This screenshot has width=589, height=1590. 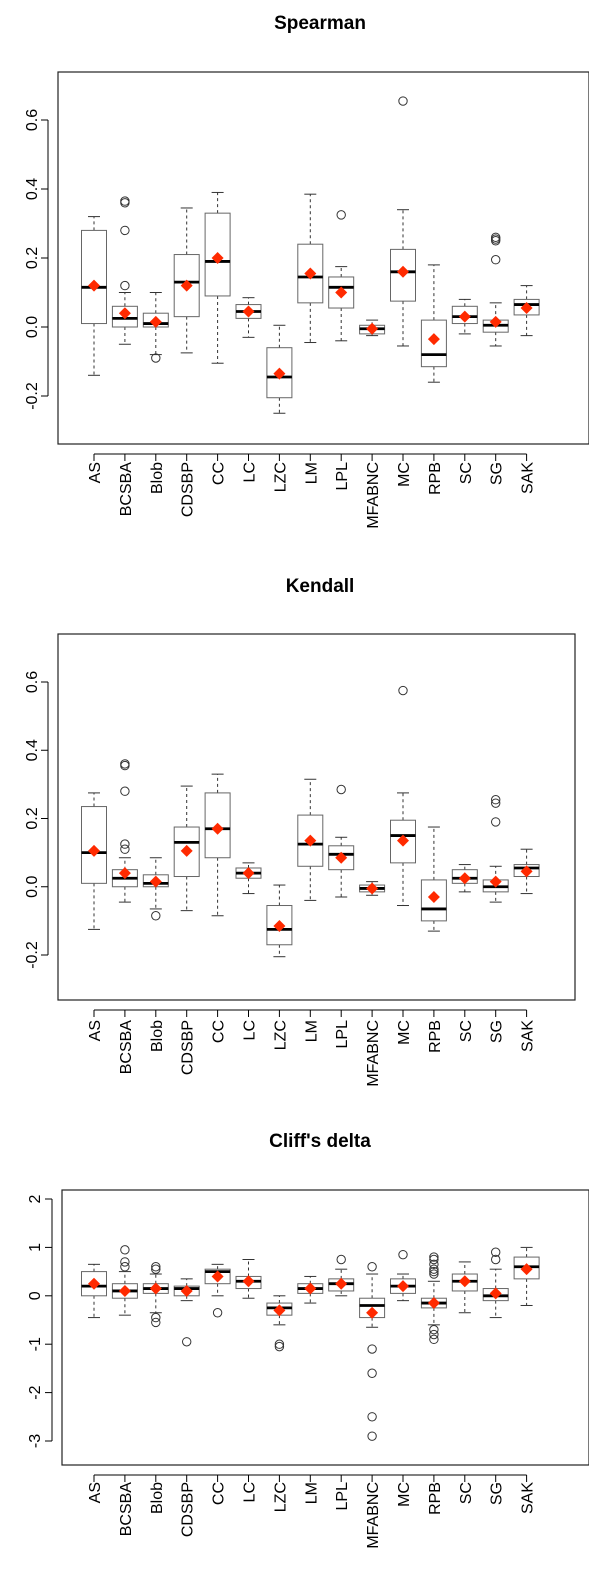 What do you see at coordinates (433, 879) in the screenshot?
I see `box-RPB` at bounding box center [433, 879].